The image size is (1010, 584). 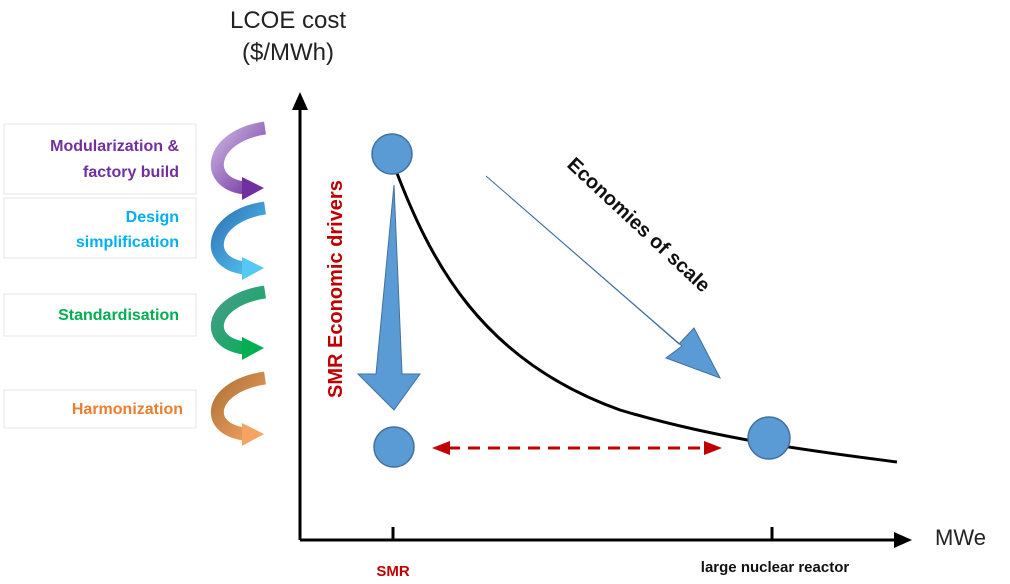 I want to click on smr-reduced-cost-point, so click(x=394, y=447).